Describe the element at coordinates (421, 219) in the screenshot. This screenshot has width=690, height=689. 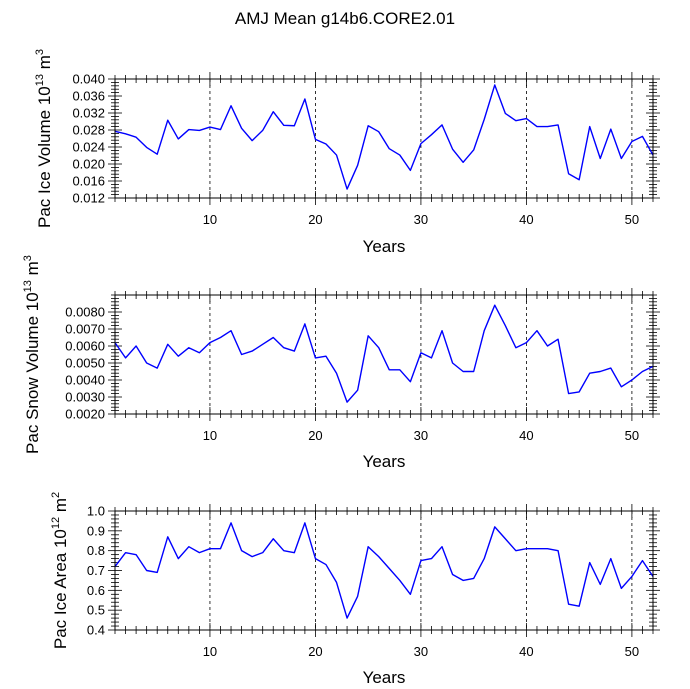
I see `ice-volume-x-tick-label: 30` at that location.